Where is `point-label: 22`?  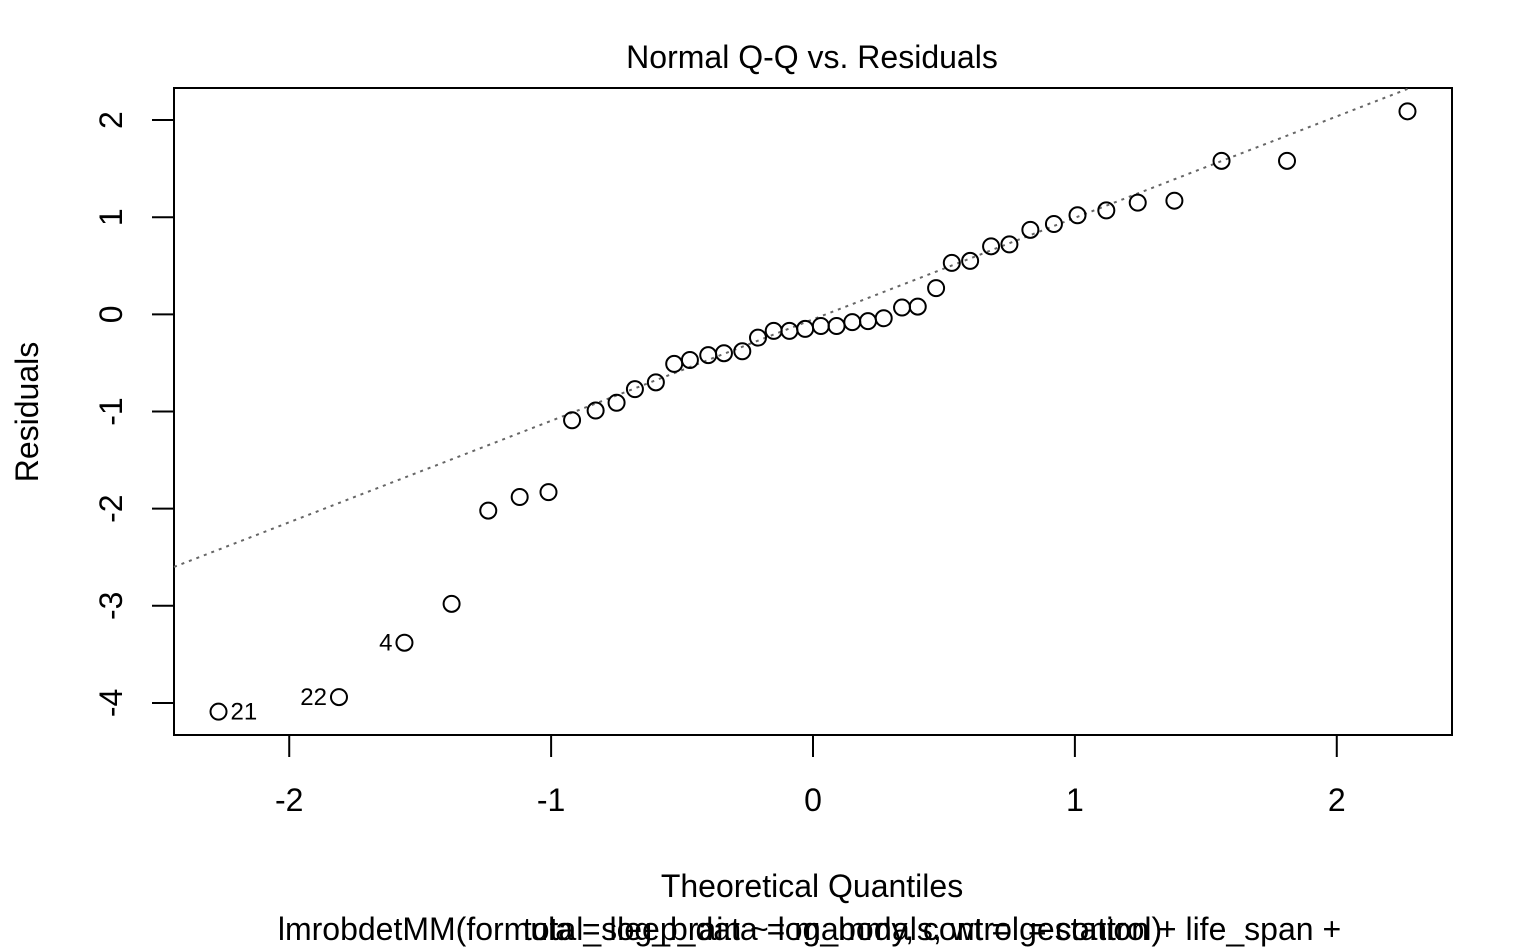
point-label: 22 is located at coordinates (313, 697).